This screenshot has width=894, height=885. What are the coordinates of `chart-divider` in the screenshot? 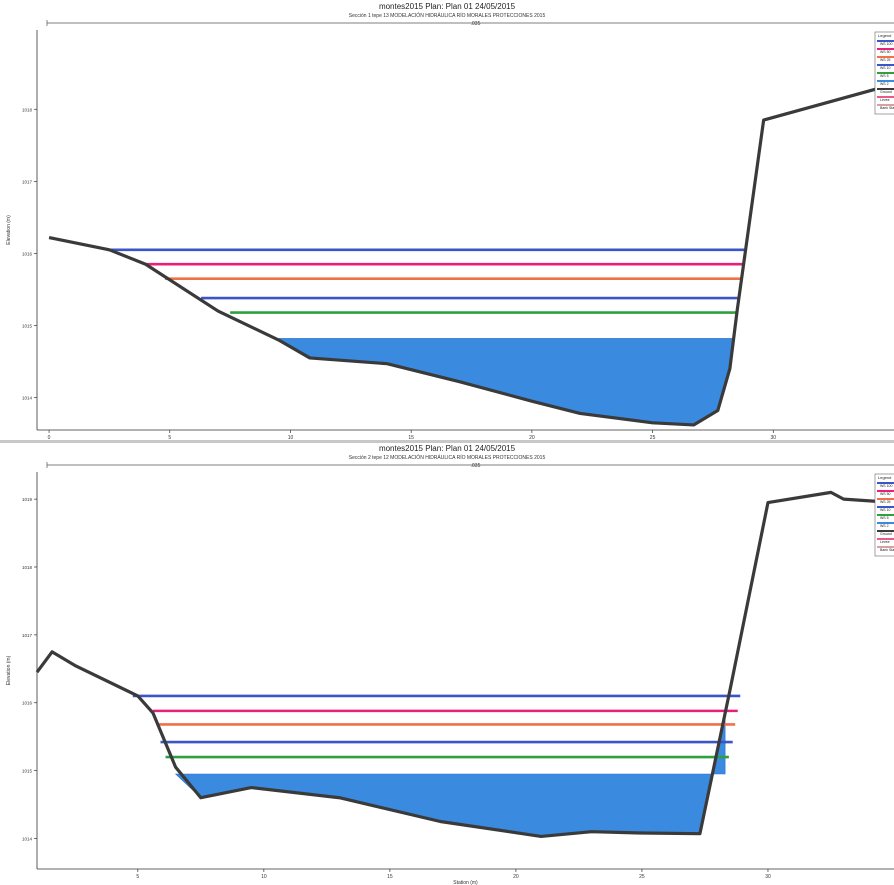 It's located at (447, 441).